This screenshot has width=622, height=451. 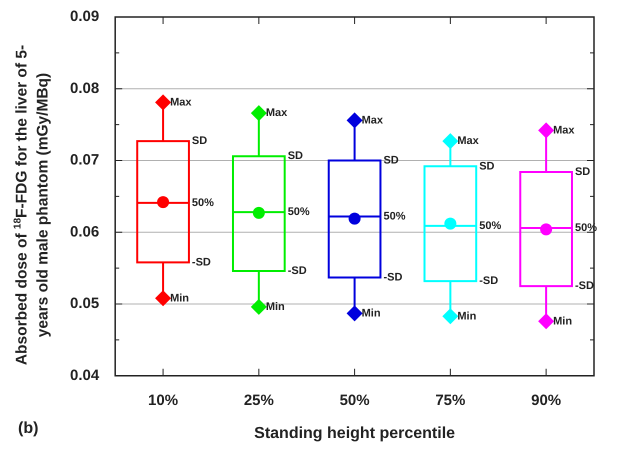 I want to click on y-tick-label: 0.08, so click(x=85, y=88).